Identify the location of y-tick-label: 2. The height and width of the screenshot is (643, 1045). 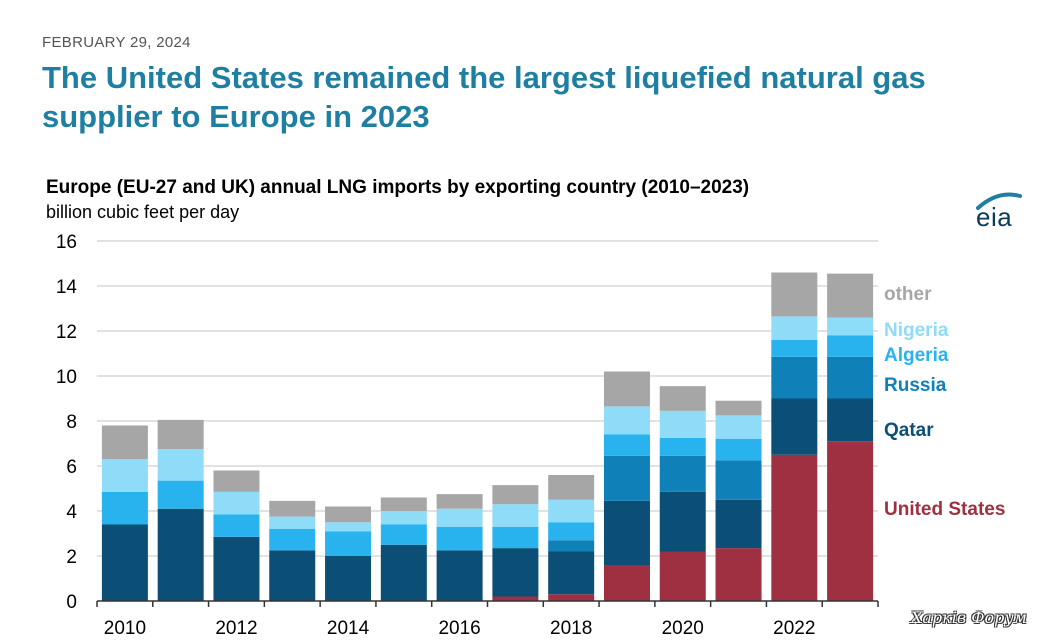
(71, 557).